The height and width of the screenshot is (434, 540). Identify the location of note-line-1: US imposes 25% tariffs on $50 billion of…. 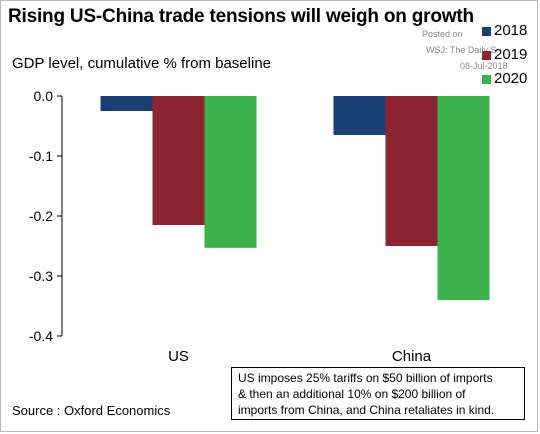
(365, 378).